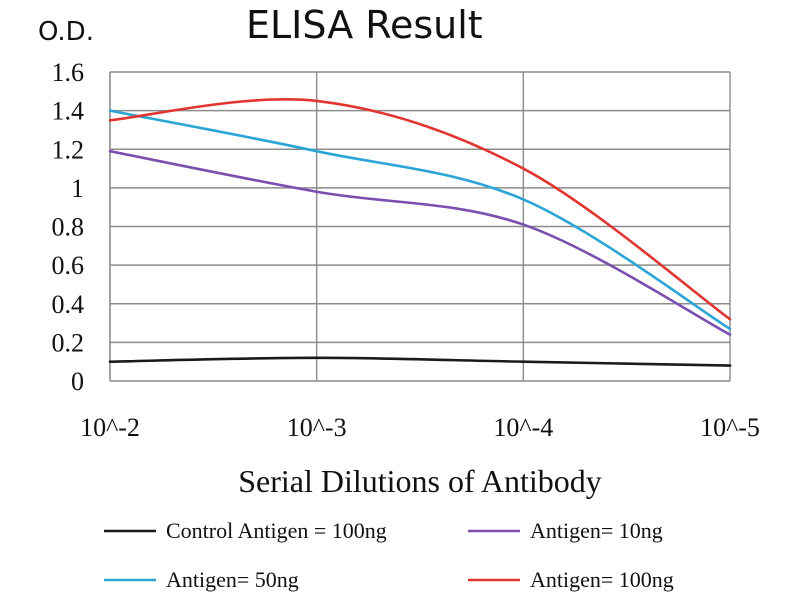 This screenshot has width=800, height=600. What do you see at coordinates (420, 427) in the screenshot?
I see `x-tick-labels: 10^-2 10^-3 10^-4 10^-5` at bounding box center [420, 427].